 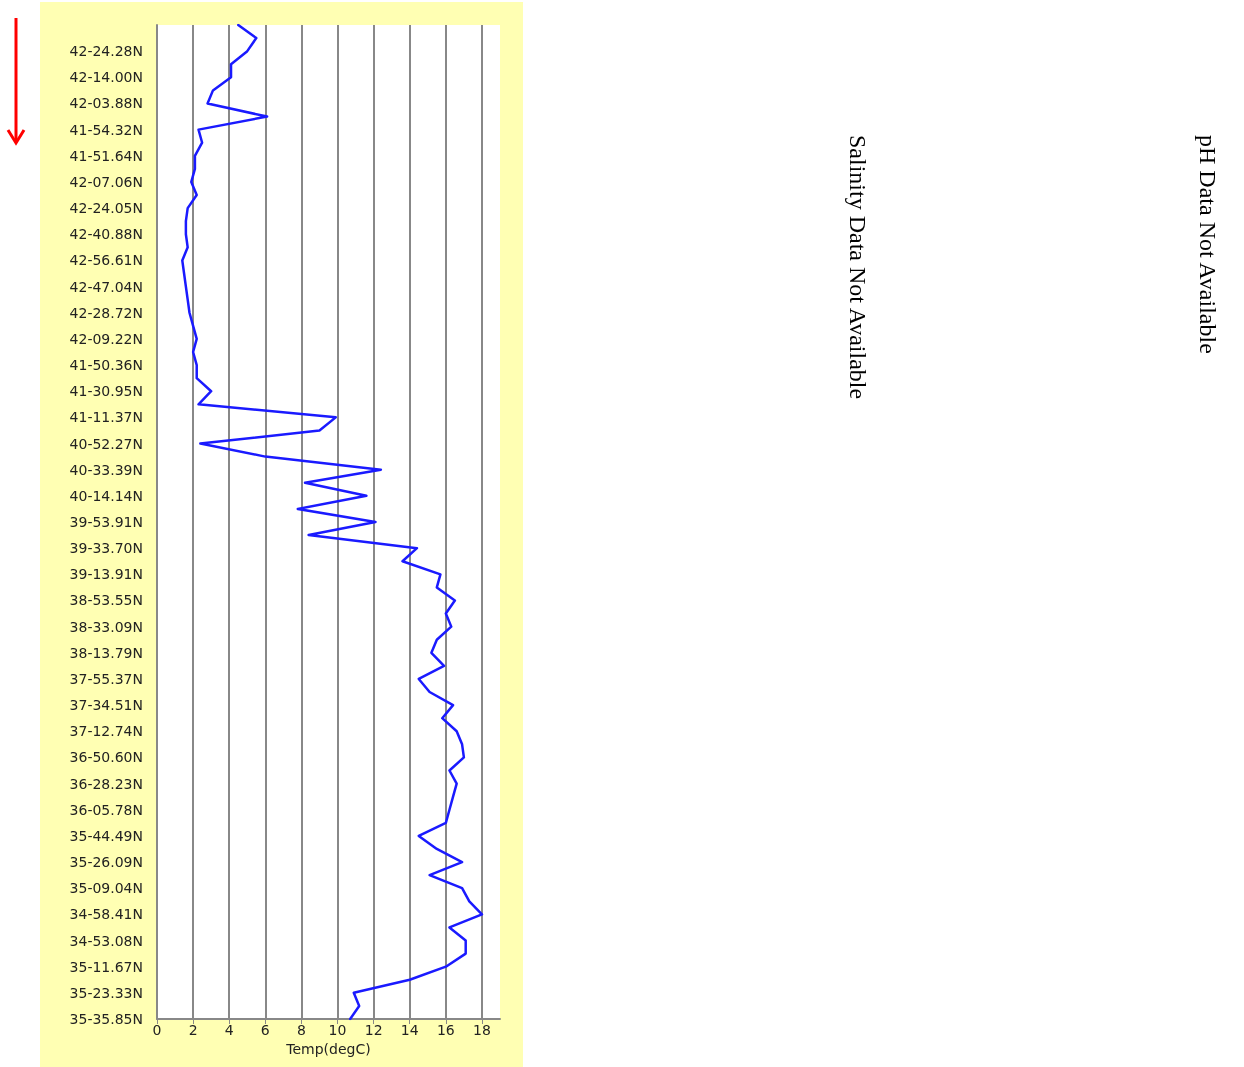 I want to click on y-tick-label: 35-09.04N, so click(x=106, y=888).